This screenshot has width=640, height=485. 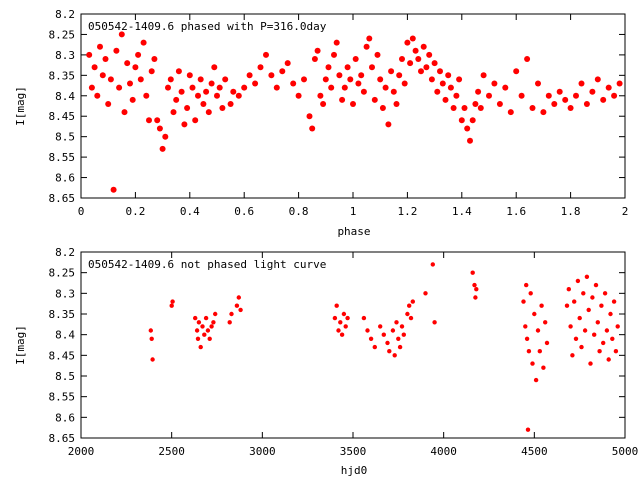 What do you see at coordinates (65, 335) in the screenshot?
I see `bottom-y-tick-label: 8.4` at bounding box center [65, 335].